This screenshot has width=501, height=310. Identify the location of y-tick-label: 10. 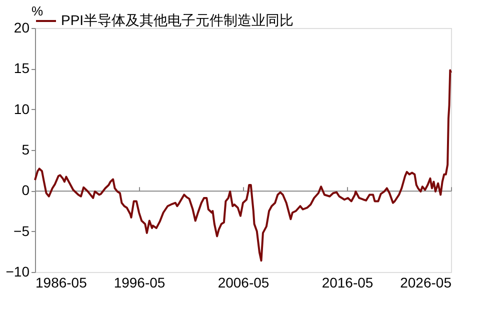
(22, 108).